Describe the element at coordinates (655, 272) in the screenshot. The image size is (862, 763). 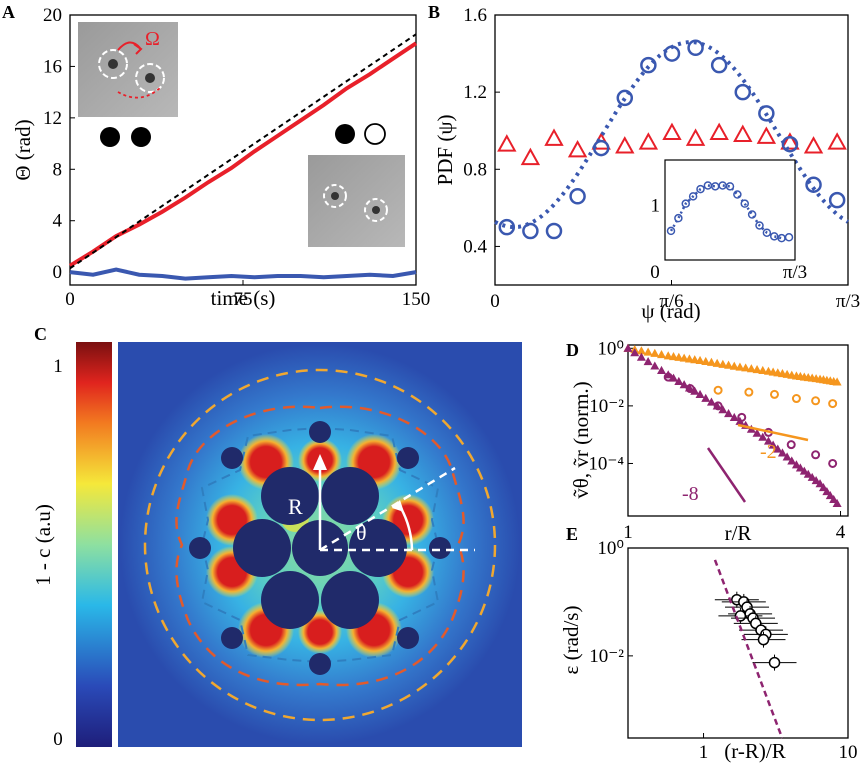
I see `panel-b-inset-xtick-label: 0` at that location.